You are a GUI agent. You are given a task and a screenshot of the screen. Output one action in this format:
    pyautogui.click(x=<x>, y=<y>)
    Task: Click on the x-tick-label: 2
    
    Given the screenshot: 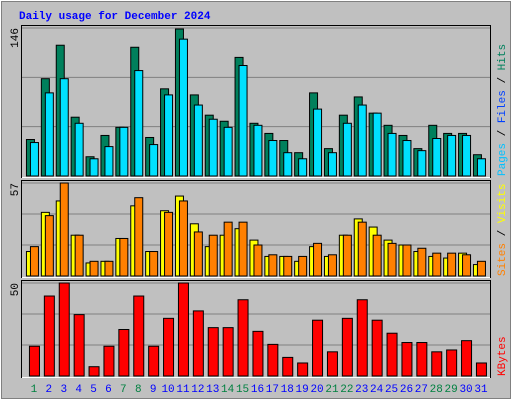 What is the action you would take?
    pyautogui.click(x=49, y=390)
    